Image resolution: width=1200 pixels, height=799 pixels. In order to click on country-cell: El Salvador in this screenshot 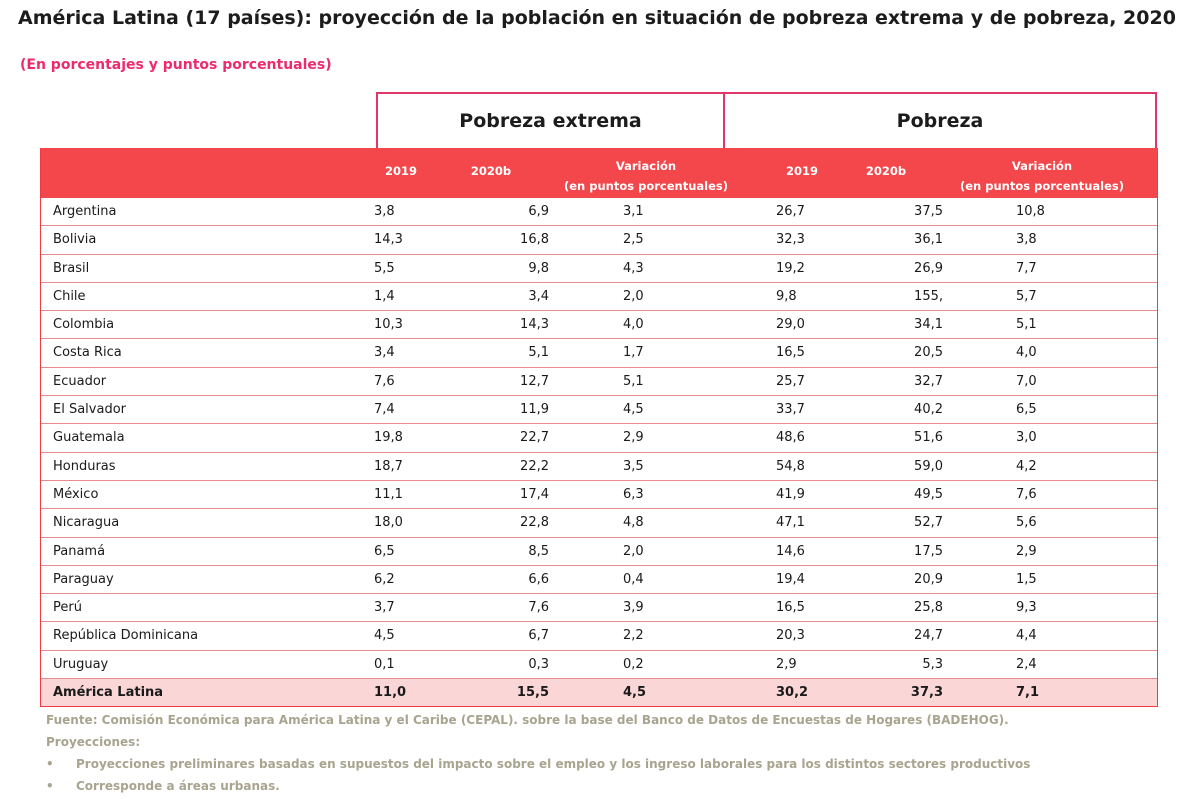, I will do `click(89, 410)`.